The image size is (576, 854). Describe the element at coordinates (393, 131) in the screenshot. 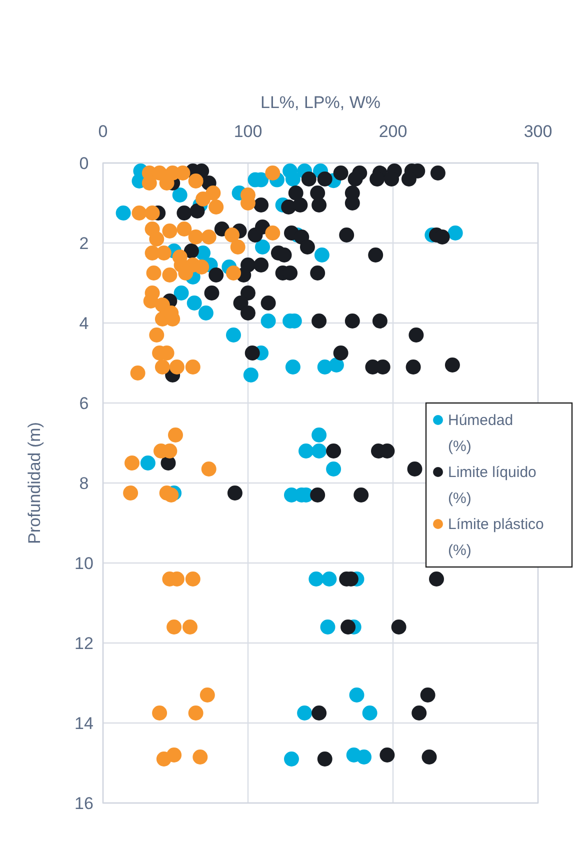

I see `x-tick-label: 200` at that location.